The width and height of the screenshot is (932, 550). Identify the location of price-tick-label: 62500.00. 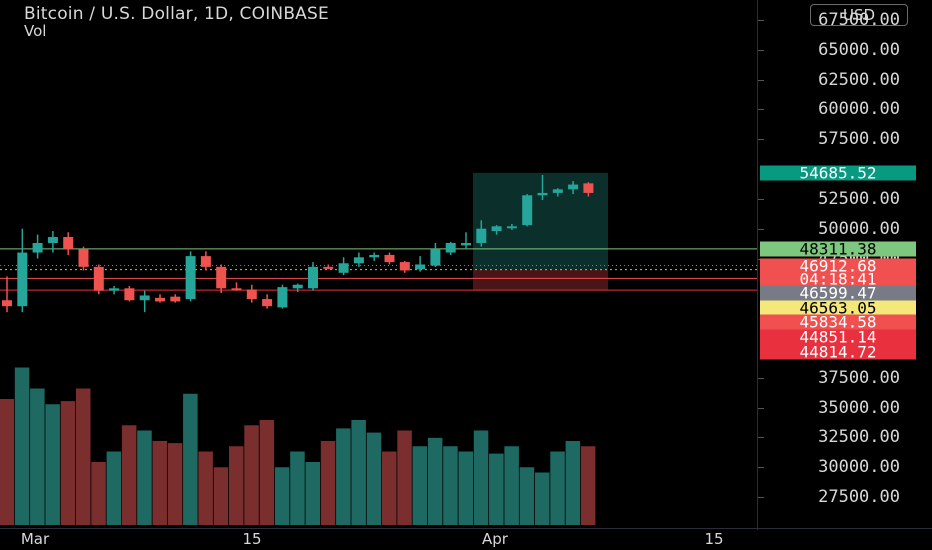
(859, 79).